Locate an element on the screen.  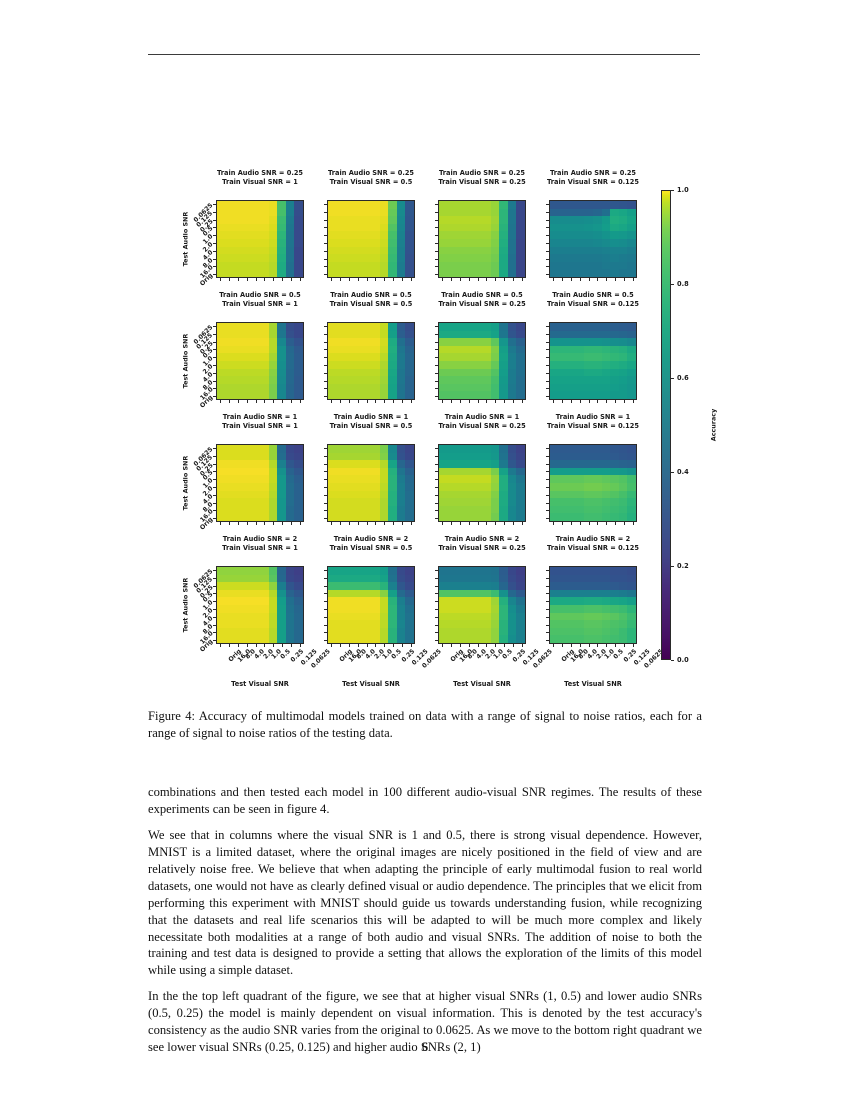
x-tick-marks is located at coordinates (260, 401).